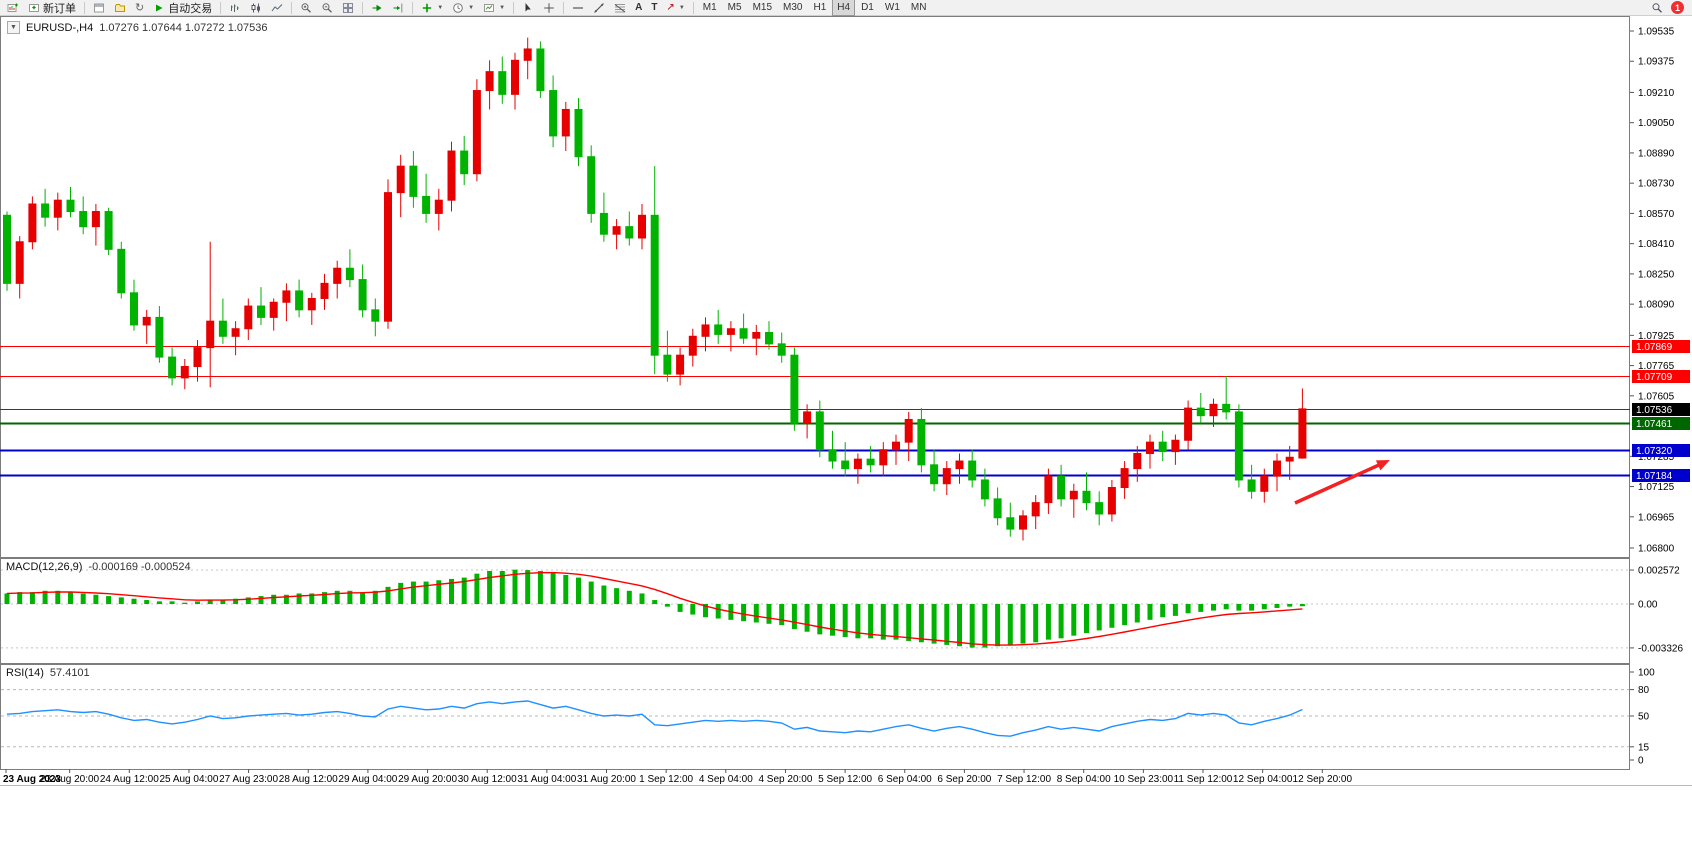  I want to click on arrows-tool-button: ↗ ▼, so click(675, 8).